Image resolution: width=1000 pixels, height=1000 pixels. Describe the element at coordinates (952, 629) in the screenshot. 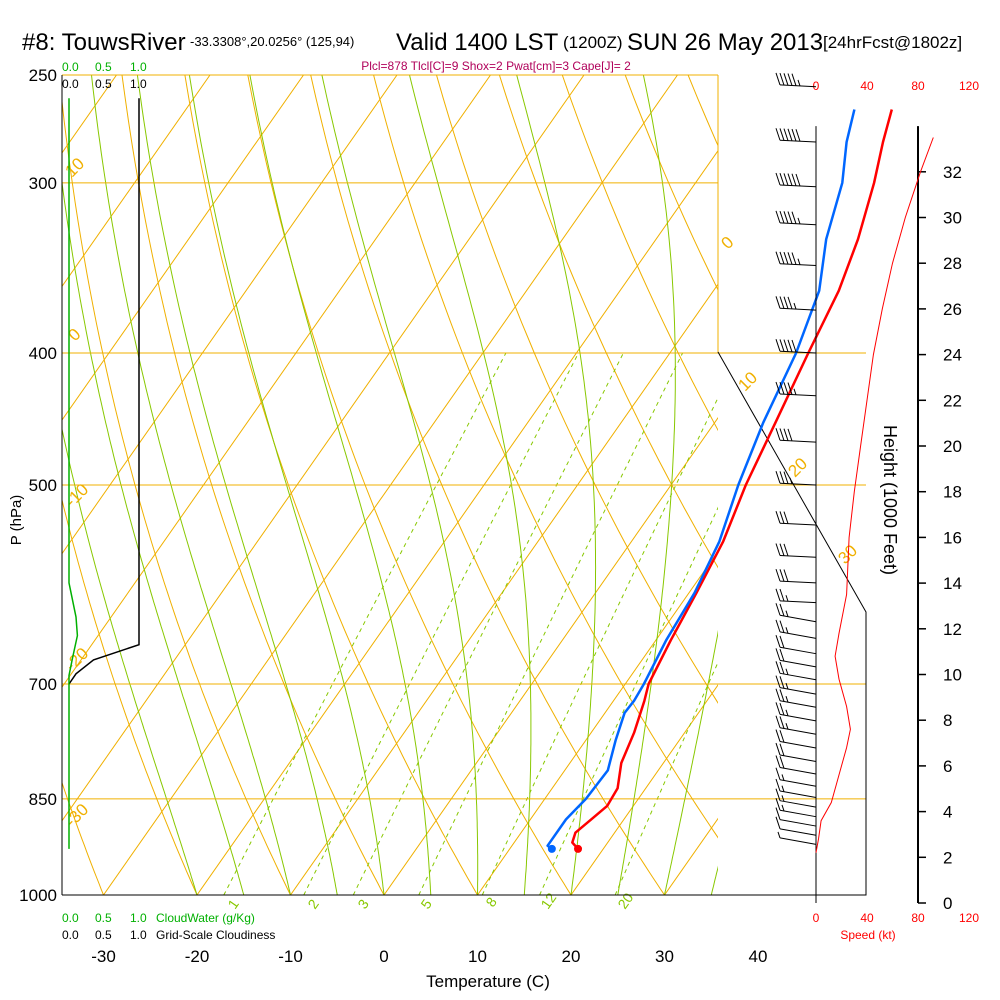

I see `height-label-12: 12` at that location.